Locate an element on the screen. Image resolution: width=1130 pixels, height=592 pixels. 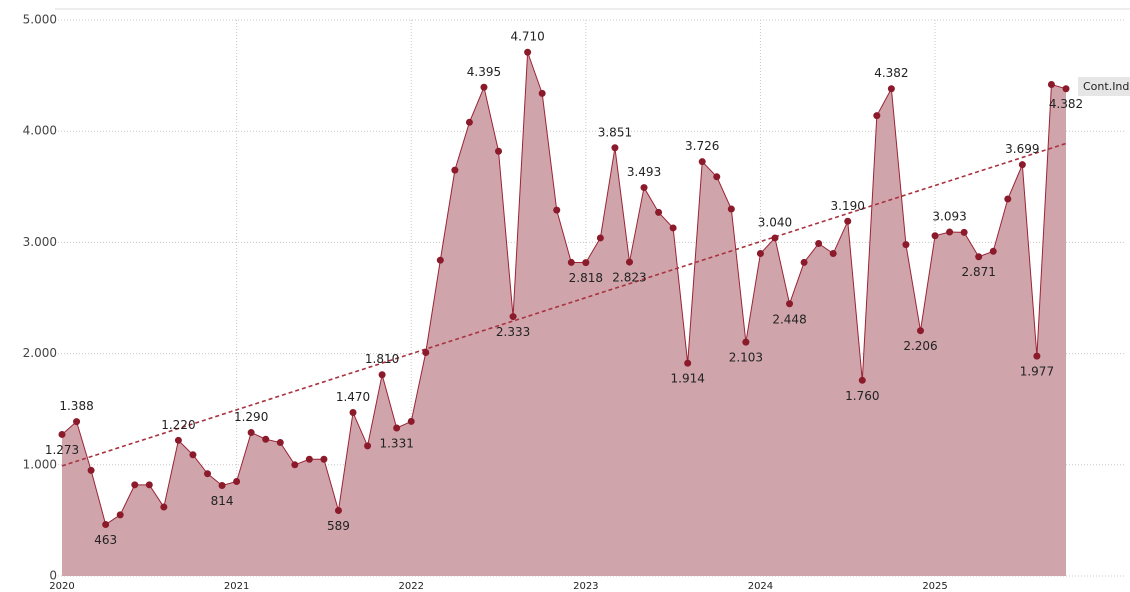
y-tick-label: 2.000 is located at coordinates (40, 353).